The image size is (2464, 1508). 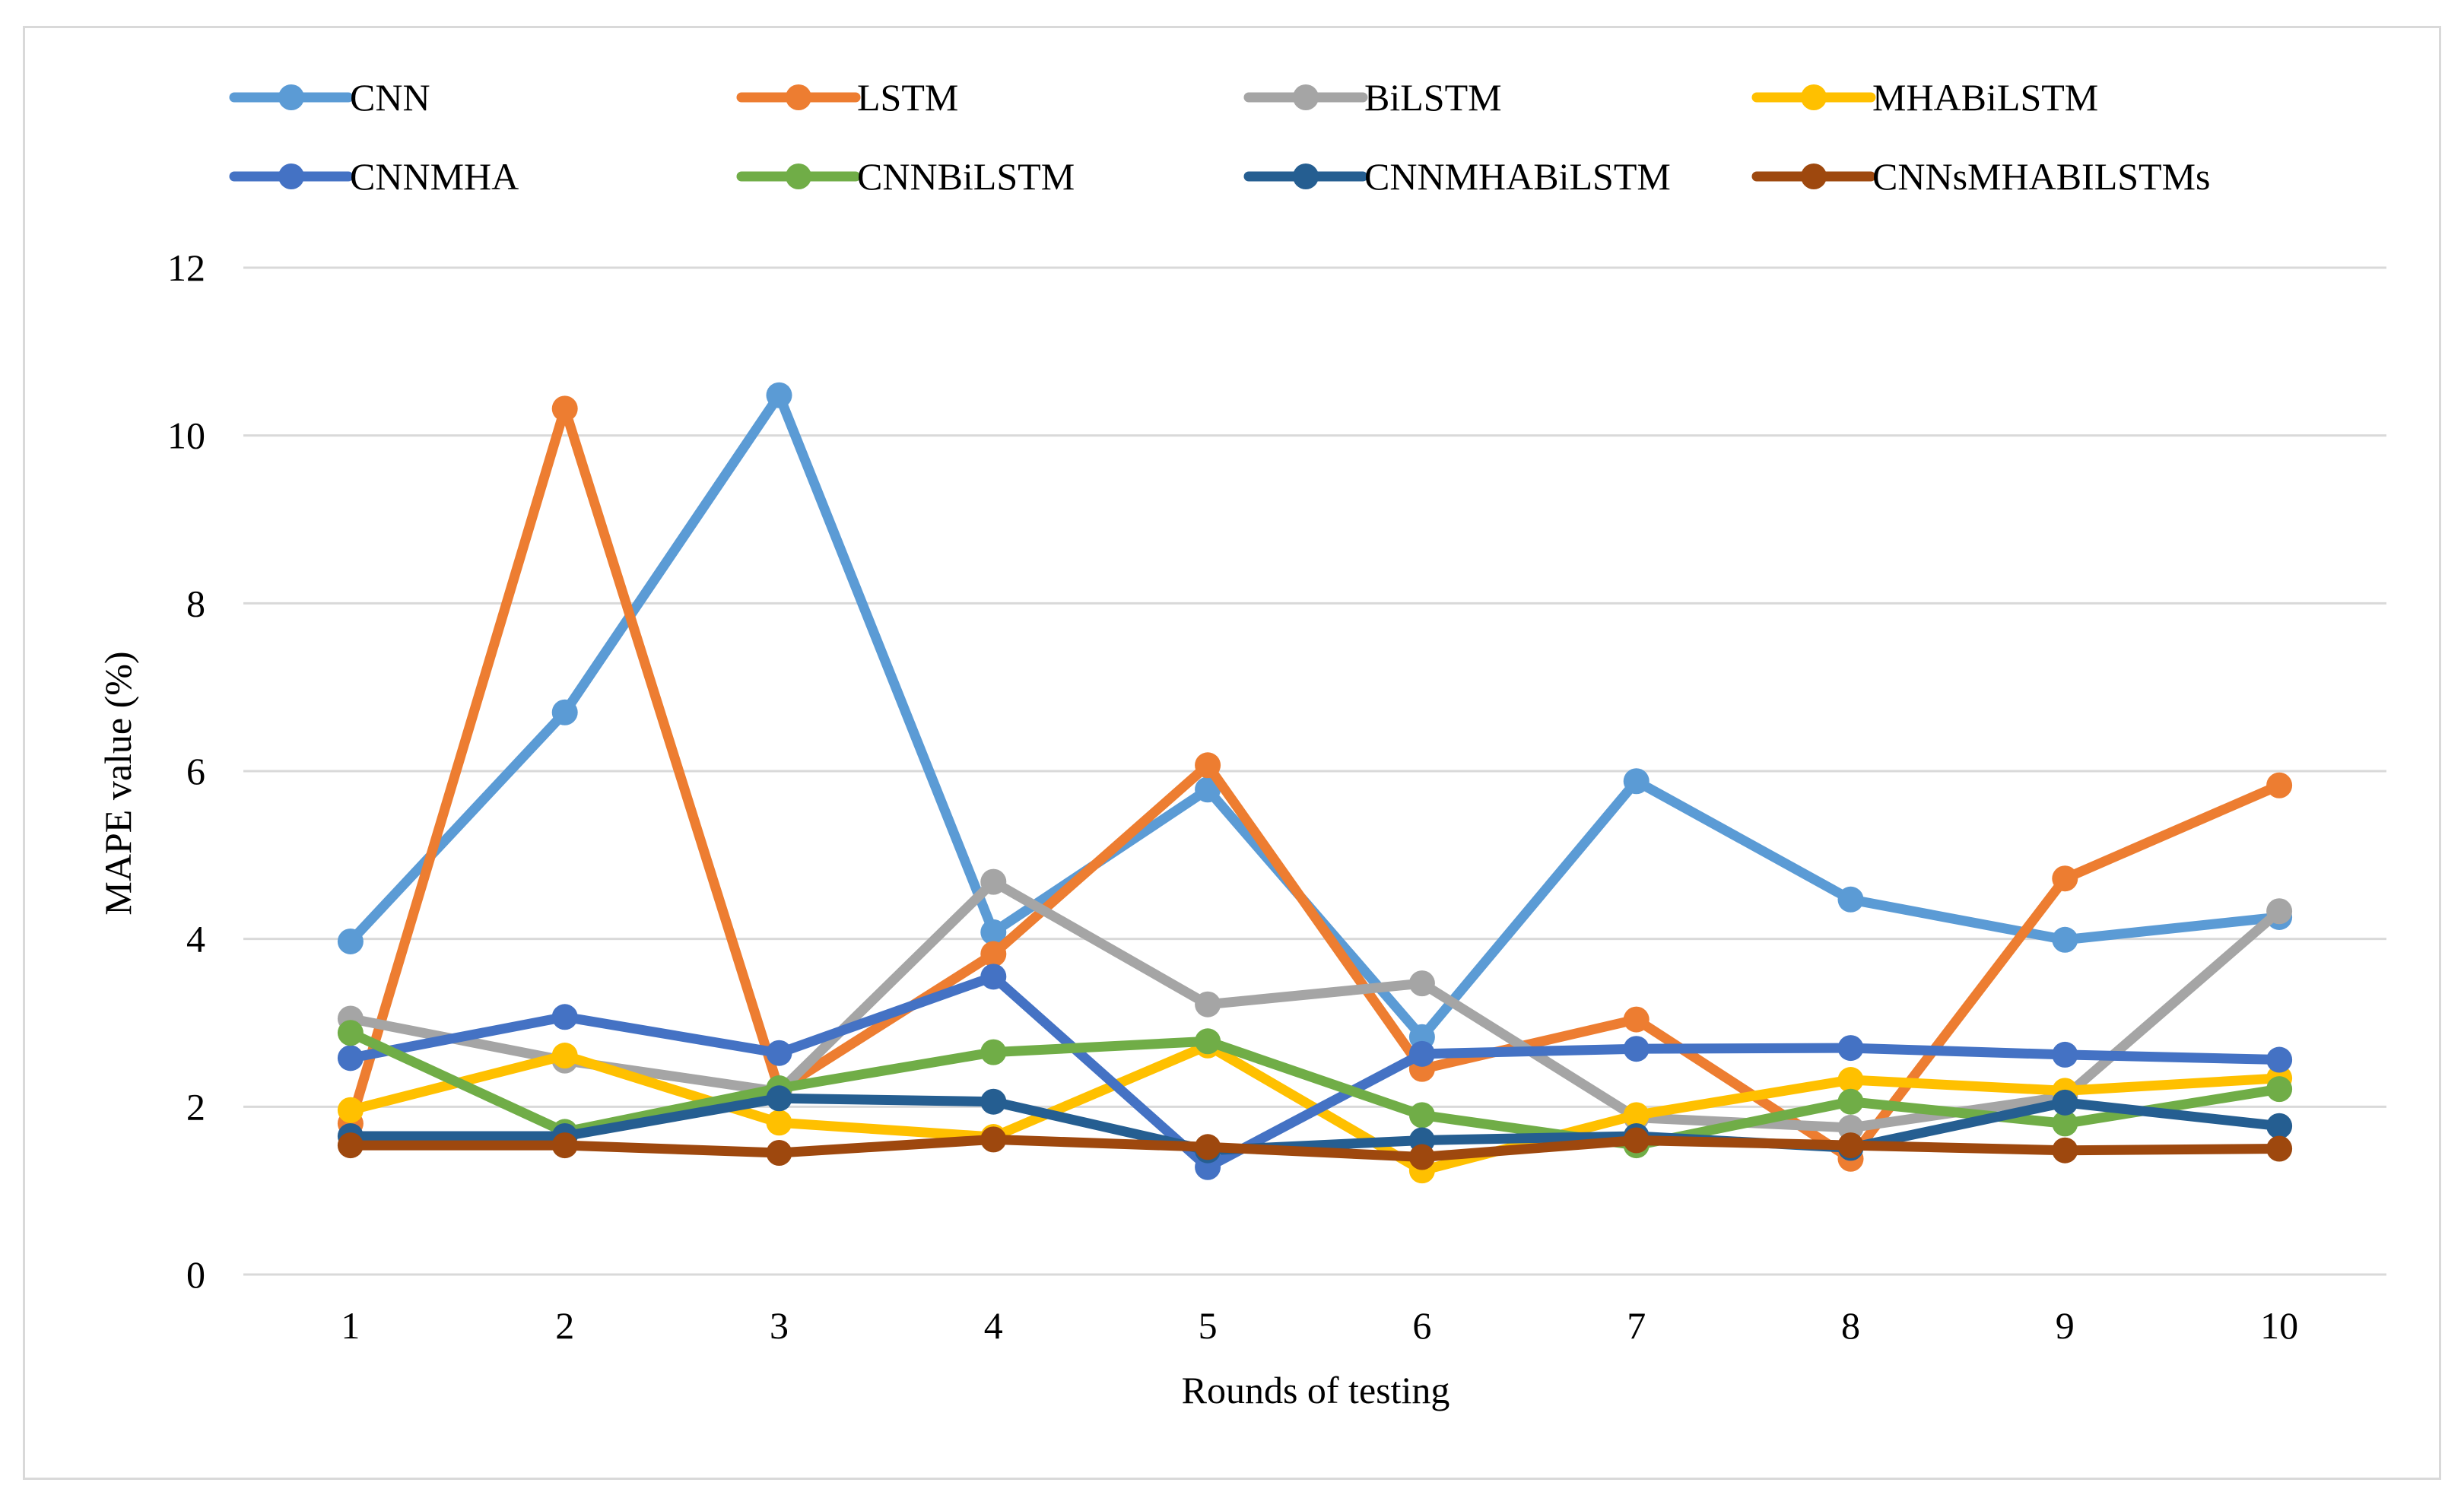 I want to click on legend-item-cnnsmhabilstms: CNNsMHABILSTMs, so click(x=1981, y=176).